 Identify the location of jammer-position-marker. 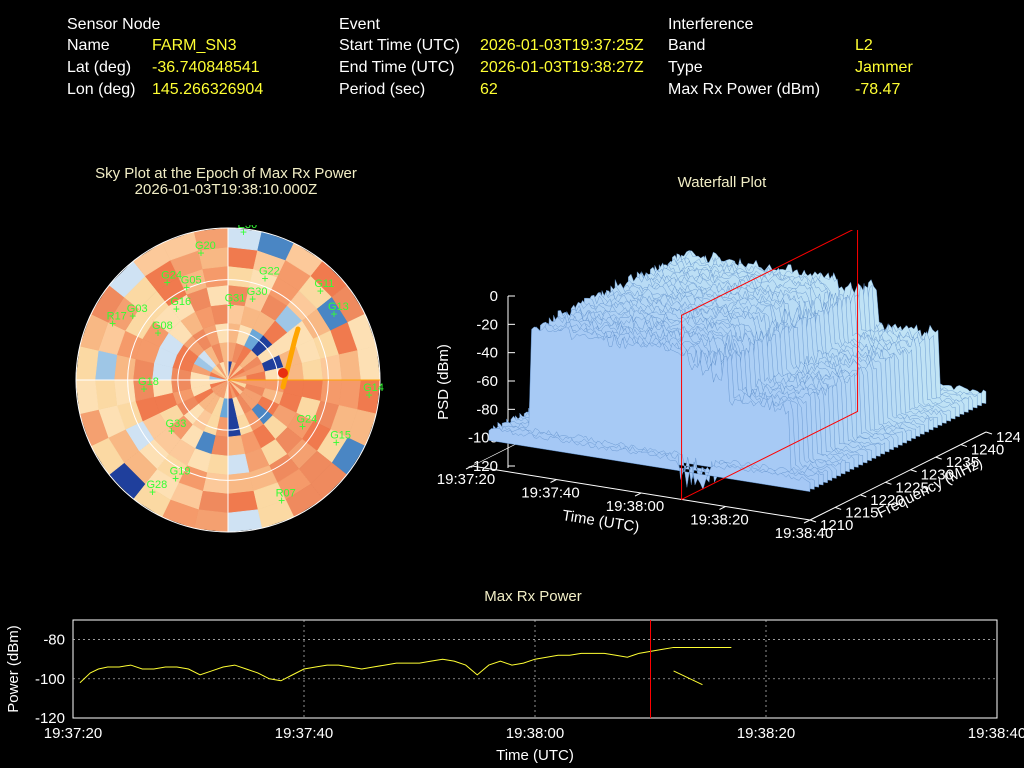
(283, 373).